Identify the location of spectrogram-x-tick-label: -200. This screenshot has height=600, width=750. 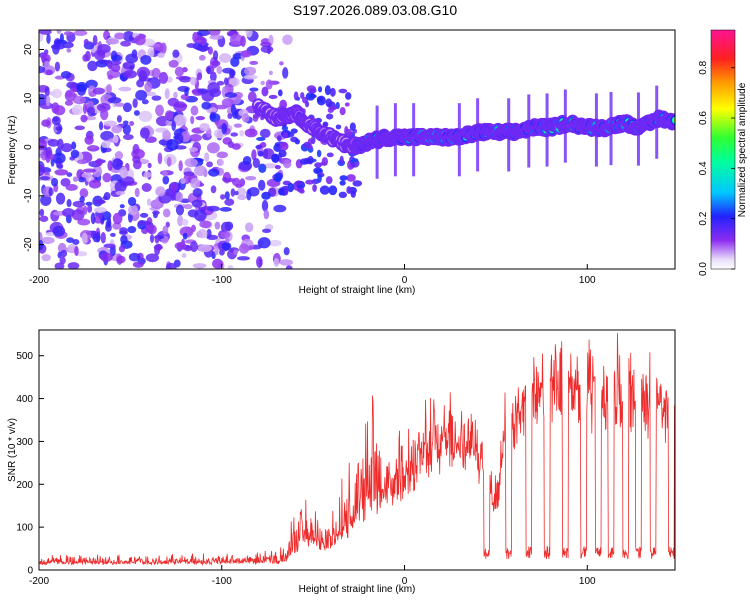
(39, 280).